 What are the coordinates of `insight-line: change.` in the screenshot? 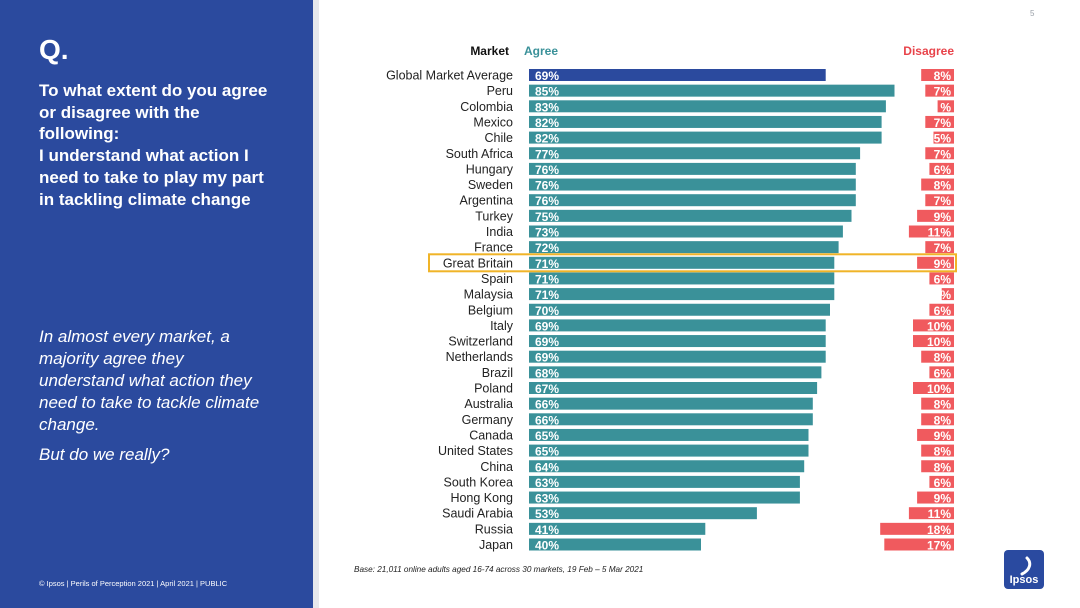 It's located at (69, 424).